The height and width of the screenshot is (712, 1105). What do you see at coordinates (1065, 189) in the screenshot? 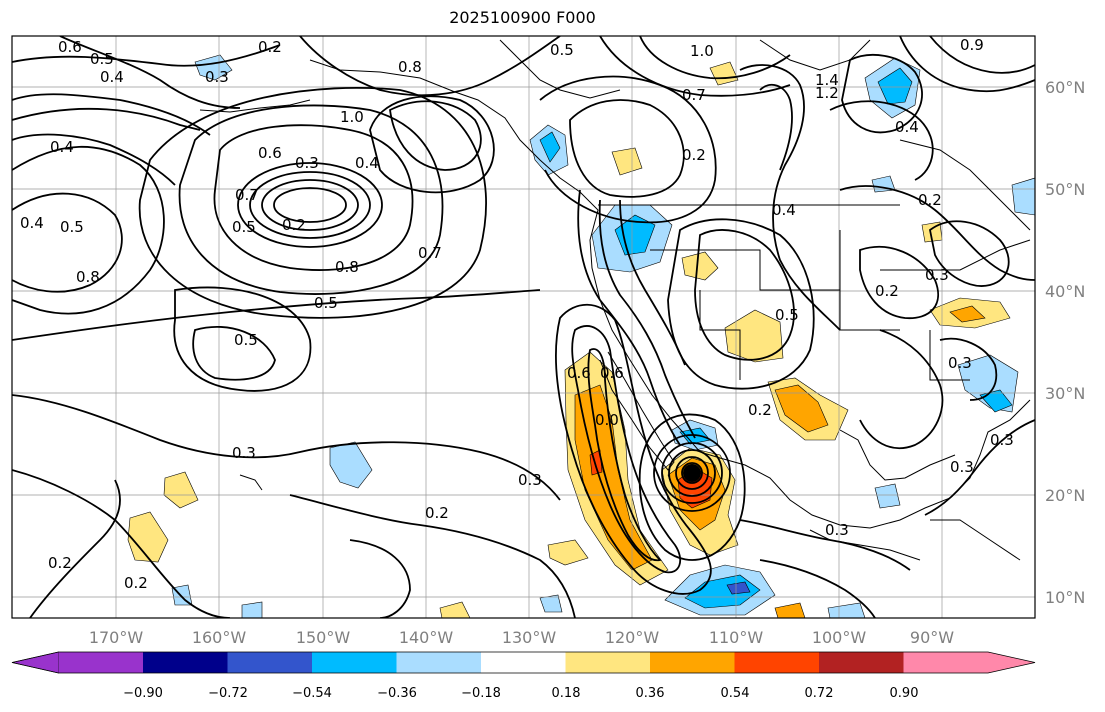
I see `lat-label: 50°N` at bounding box center [1065, 189].